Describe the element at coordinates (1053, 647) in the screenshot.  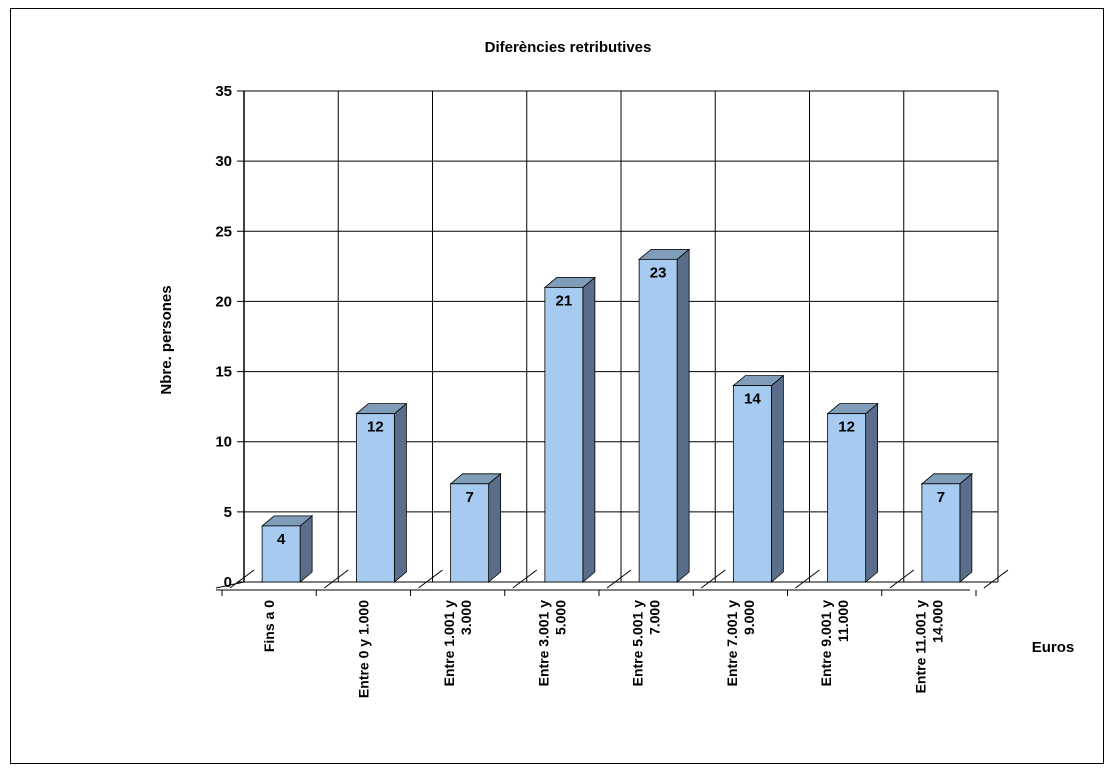
I see `x-axis-title: Euros` at that location.